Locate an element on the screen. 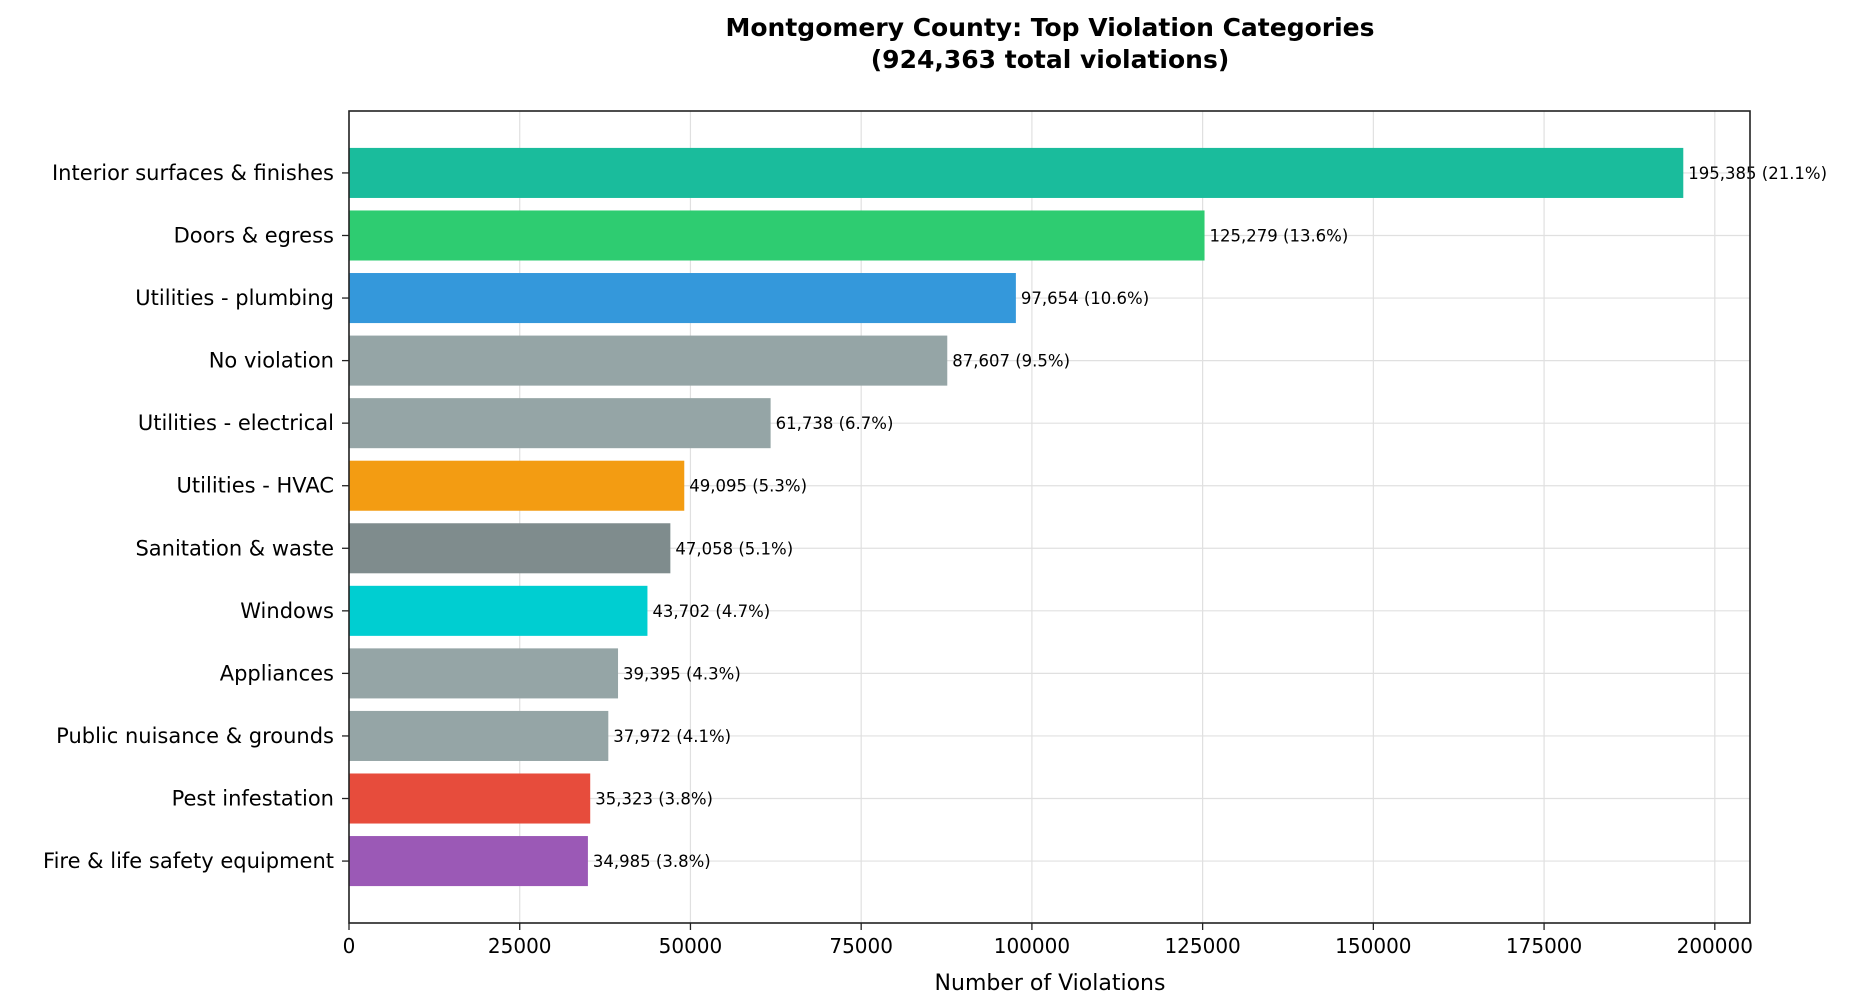 The width and height of the screenshot is (1850, 1004). x-tick-label: 150000 is located at coordinates (1373, 946).